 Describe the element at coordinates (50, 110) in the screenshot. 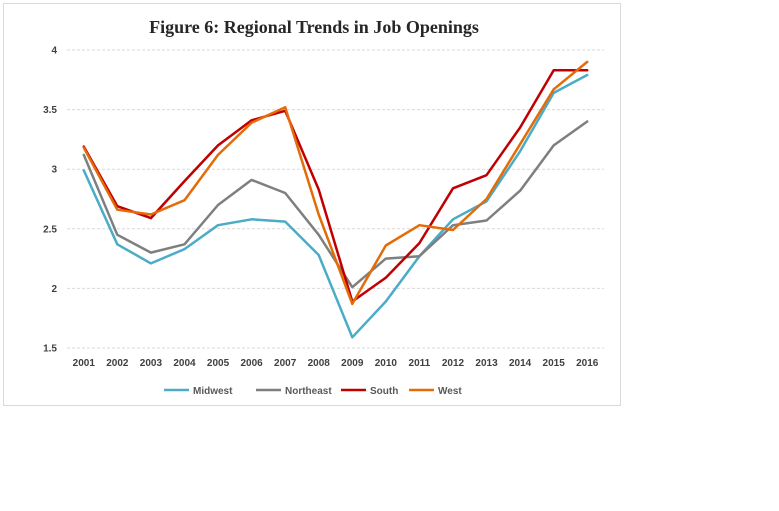

I see `y-tick-label: 3.5` at that location.